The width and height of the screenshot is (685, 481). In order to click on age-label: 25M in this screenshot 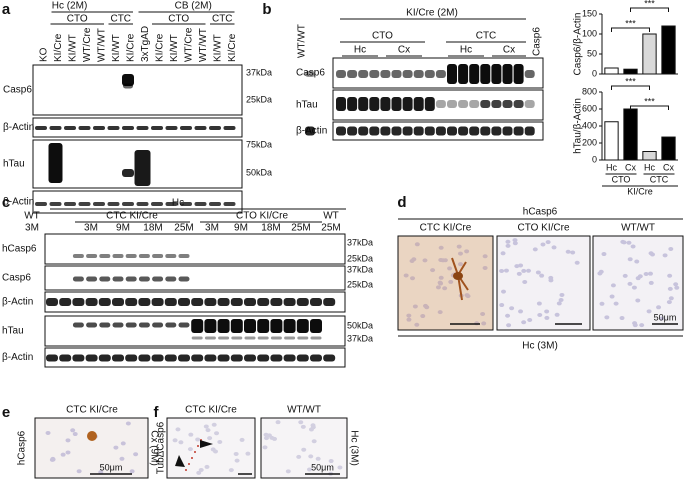, I will do `click(183, 228)`.